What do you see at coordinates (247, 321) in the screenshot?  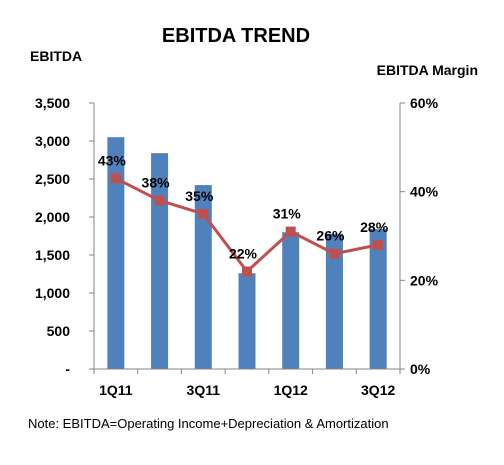 I see `bar-4Q11` at bounding box center [247, 321].